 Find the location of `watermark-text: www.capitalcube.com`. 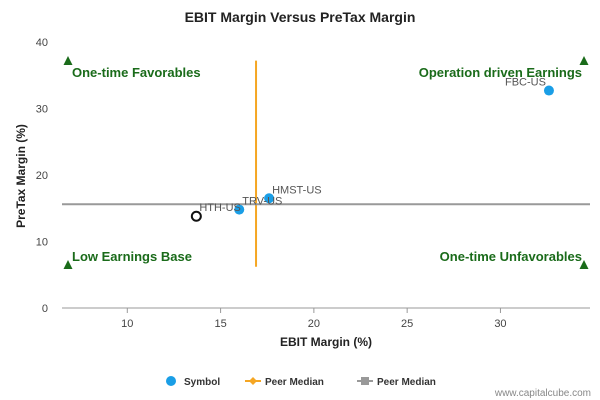

watermark-text: www.capitalcube.com is located at coordinates (542, 393).